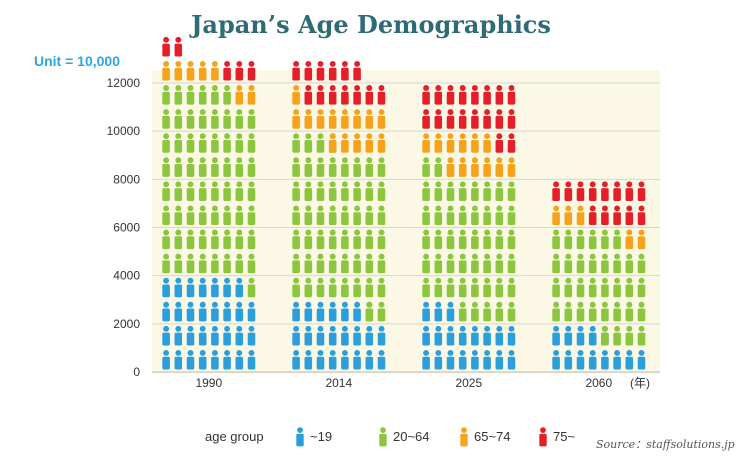  Describe the element at coordinates (300, 437) in the screenshot. I see `legend-person-icon` at that location.